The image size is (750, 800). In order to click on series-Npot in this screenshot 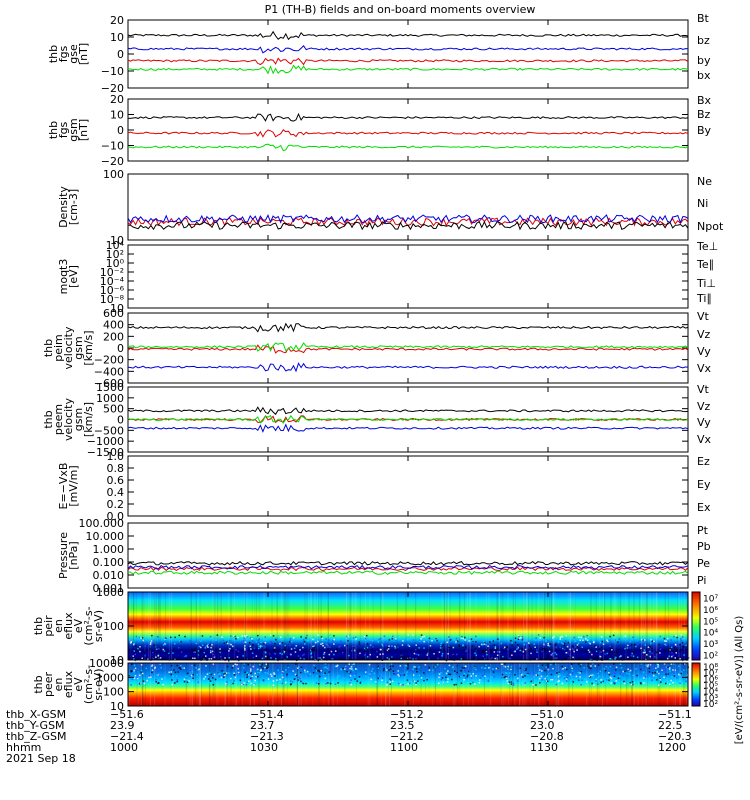, I will do `click(408, 219)`.